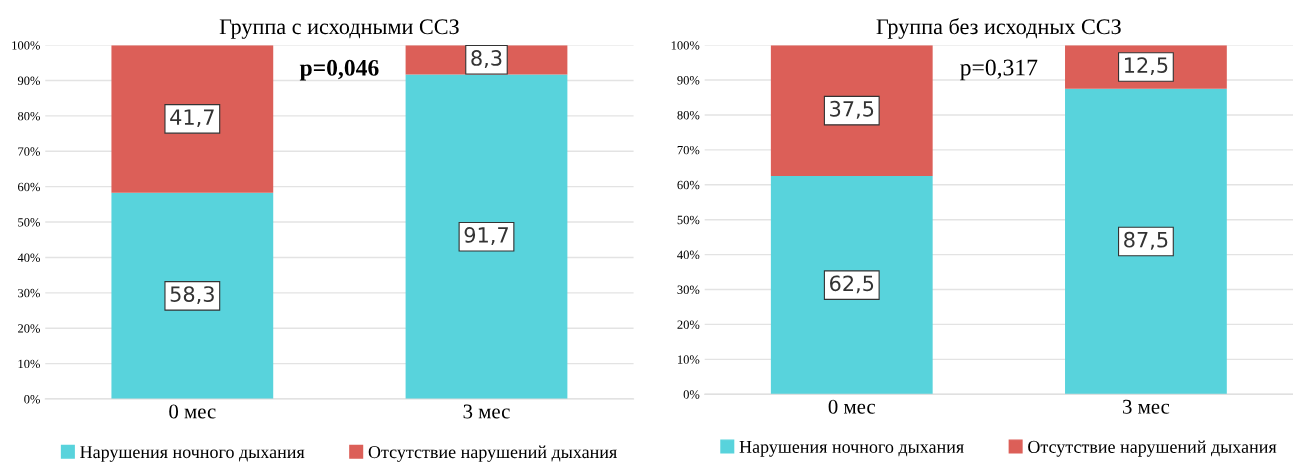  Describe the element at coordinates (999, 70) in the screenshot. I see `annotation: p=0,317` at that location.